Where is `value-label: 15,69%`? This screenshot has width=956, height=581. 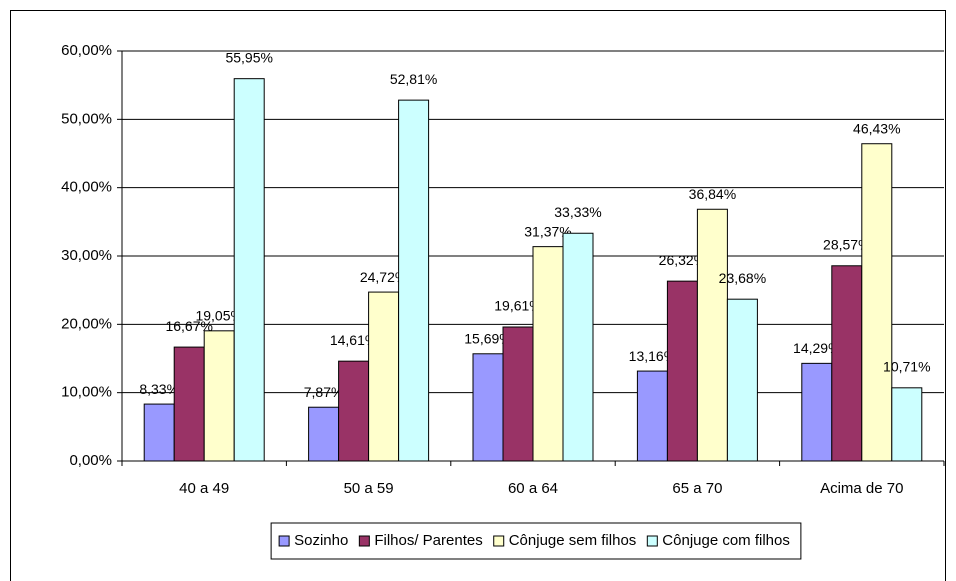
value-label: 15,69% is located at coordinates (487, 338).